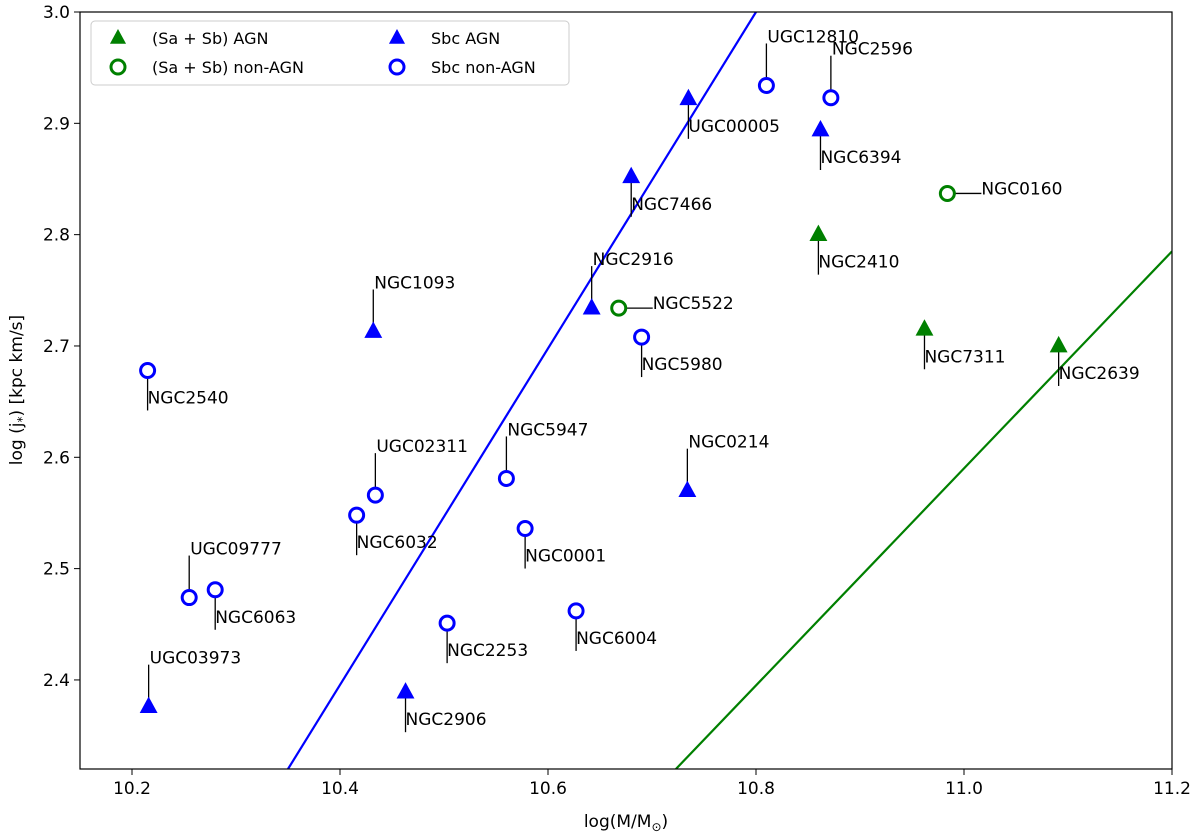 This screenshot has height=836, width=1200. I want to click on point-ngc6063: NGC6063, so click(251, 605).